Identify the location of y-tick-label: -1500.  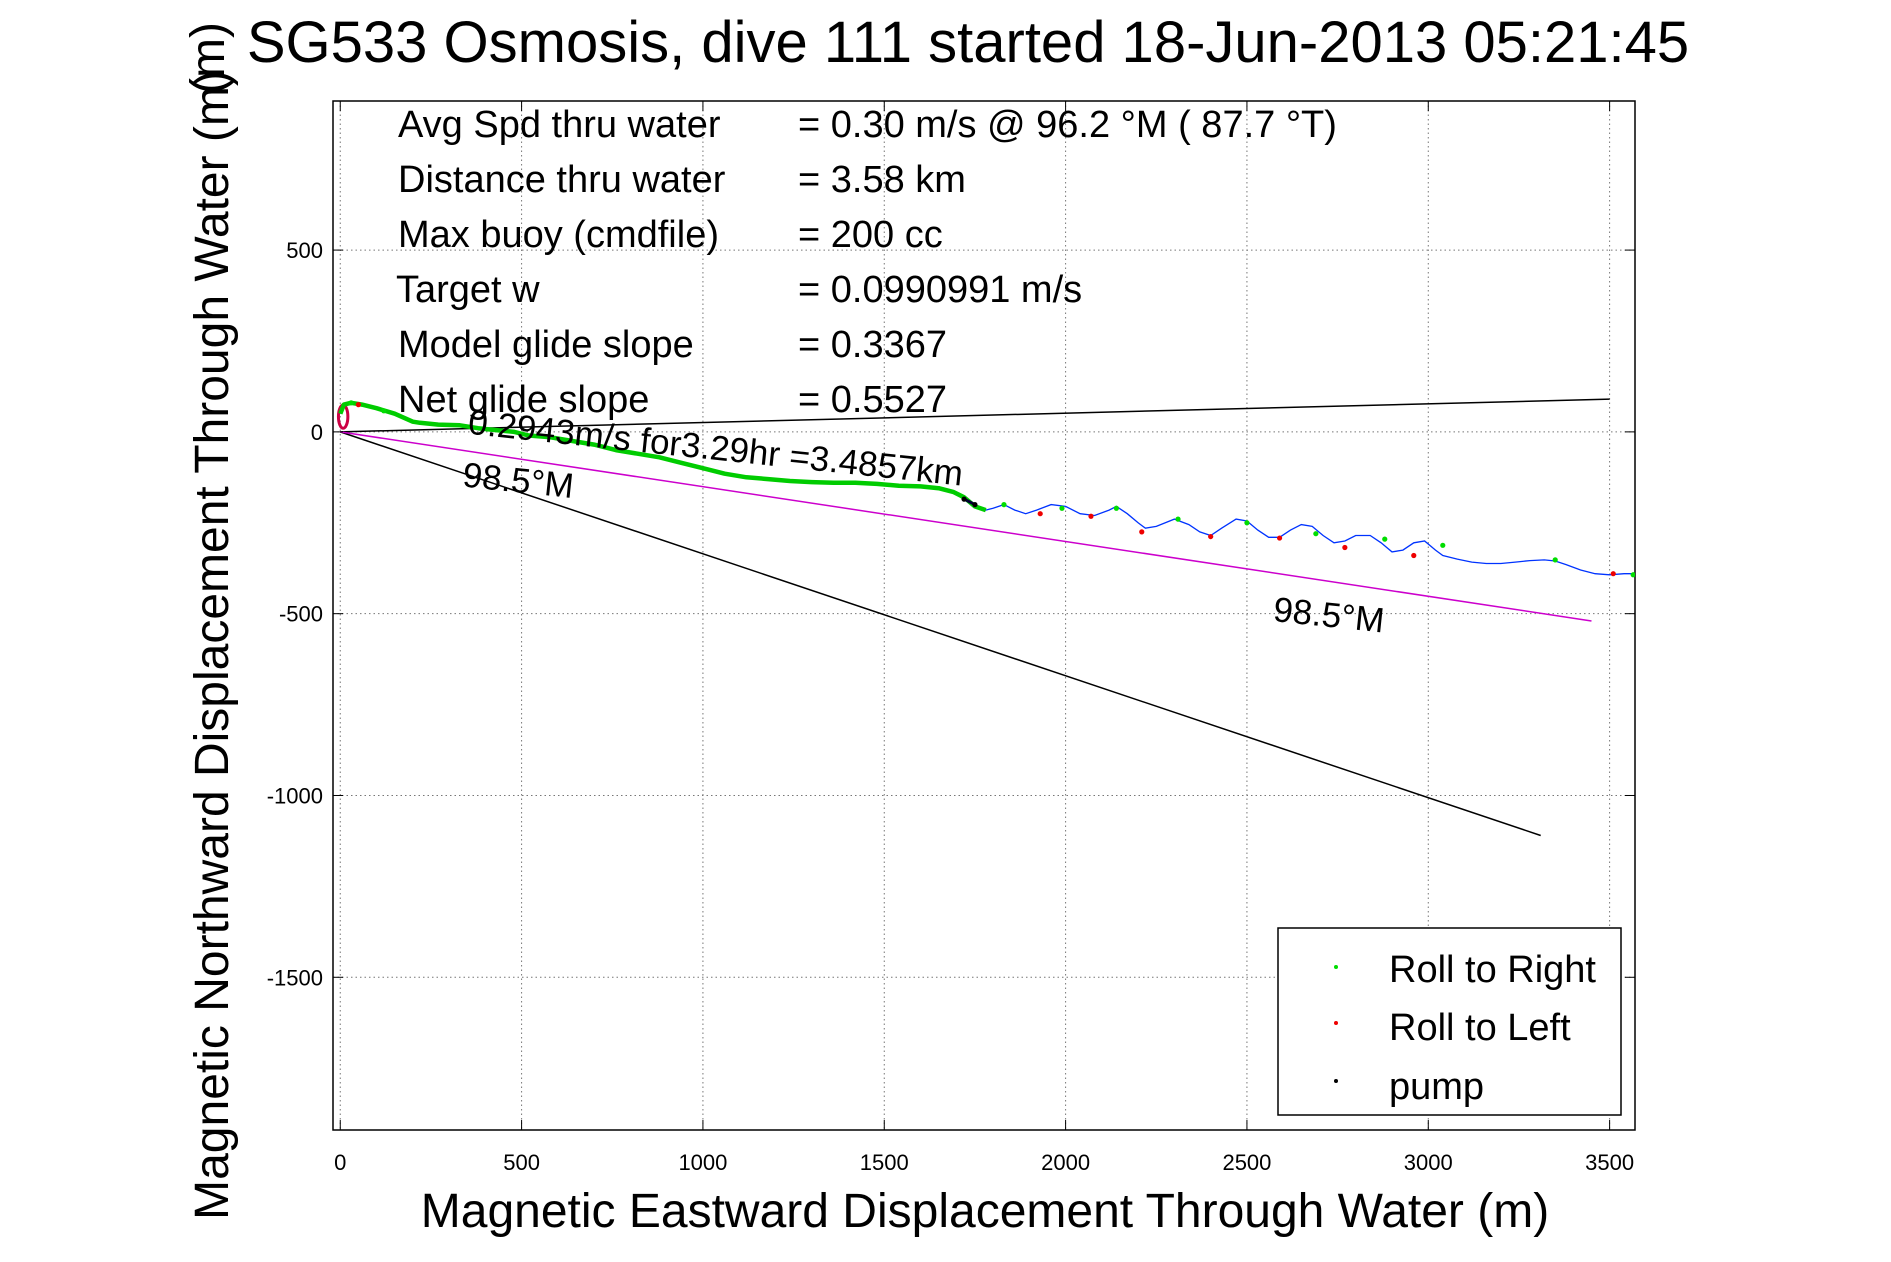
(295, 977).